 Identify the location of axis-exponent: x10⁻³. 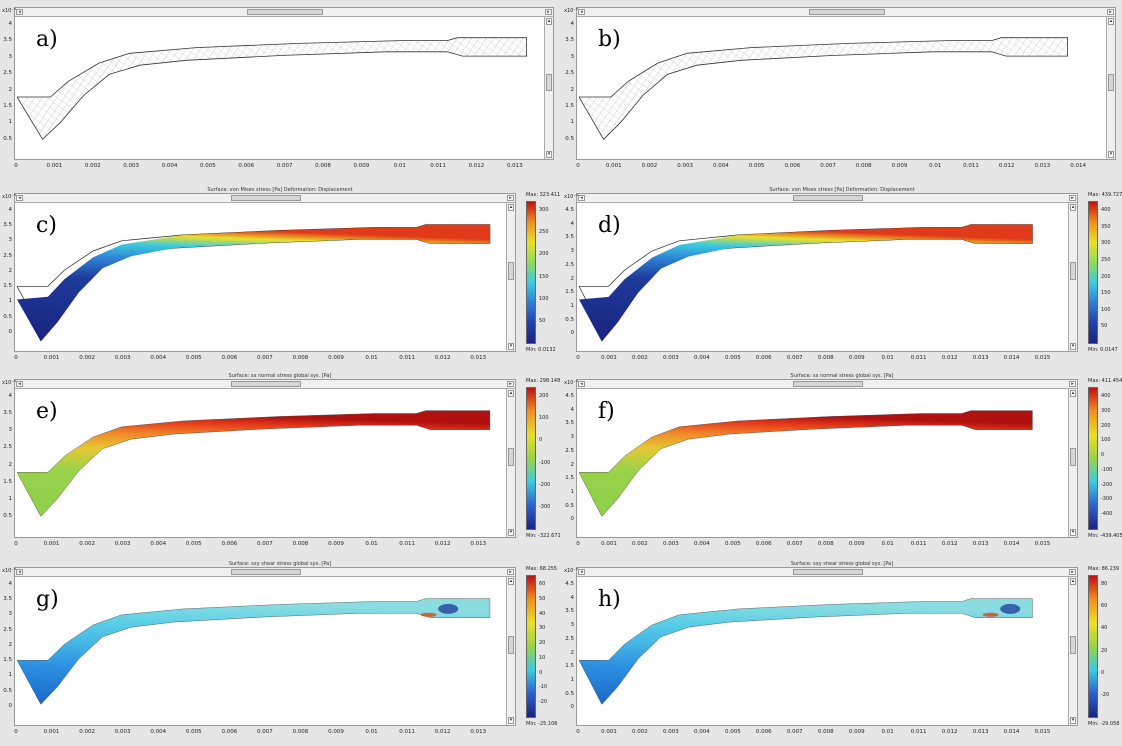
(571, 197).